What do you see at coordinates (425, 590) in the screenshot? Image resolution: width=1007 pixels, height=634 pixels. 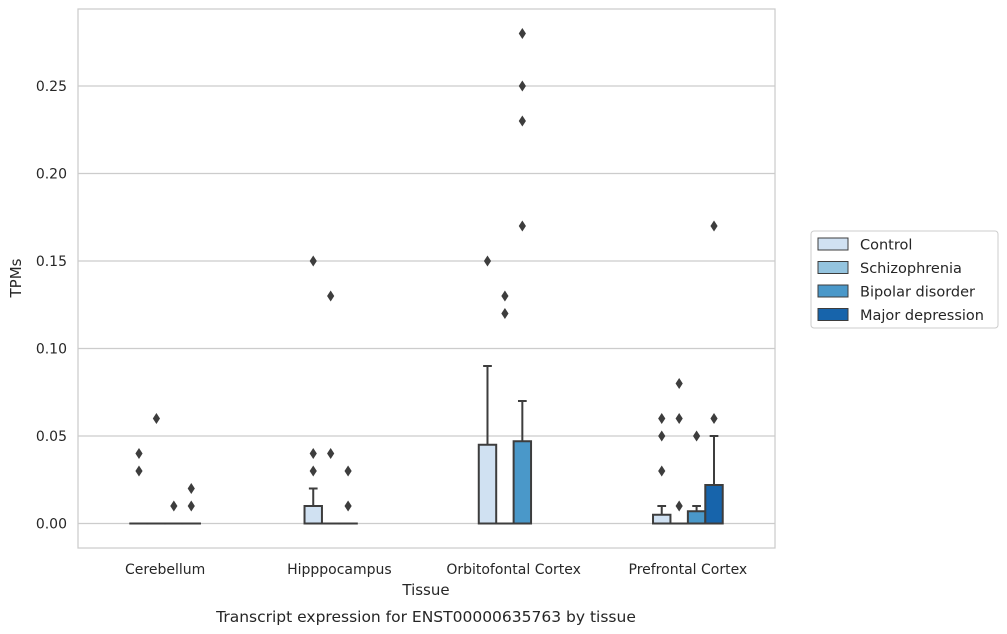 I see `x-axis-title: Tissue` at bounding box center [425, 590].